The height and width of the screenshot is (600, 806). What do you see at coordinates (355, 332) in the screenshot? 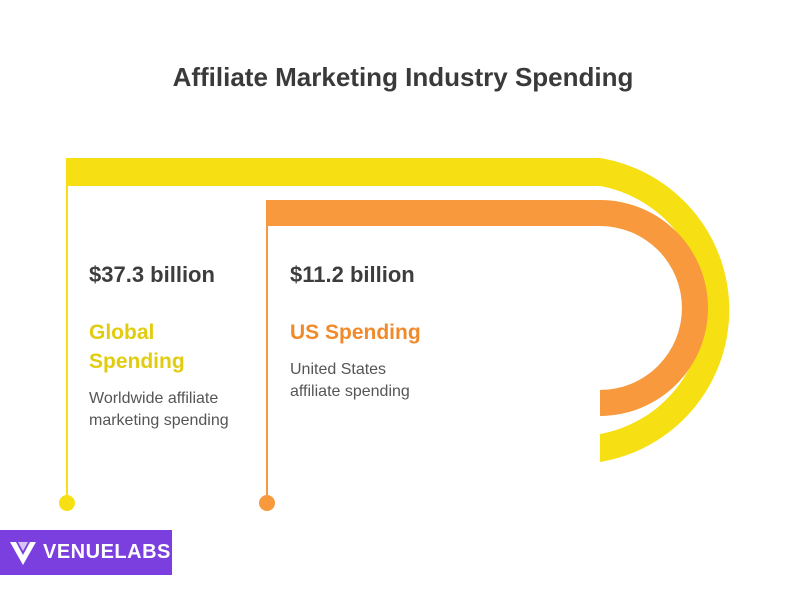
I see `us-heading-line-1: US Spending` at bounding box center [355, 332].